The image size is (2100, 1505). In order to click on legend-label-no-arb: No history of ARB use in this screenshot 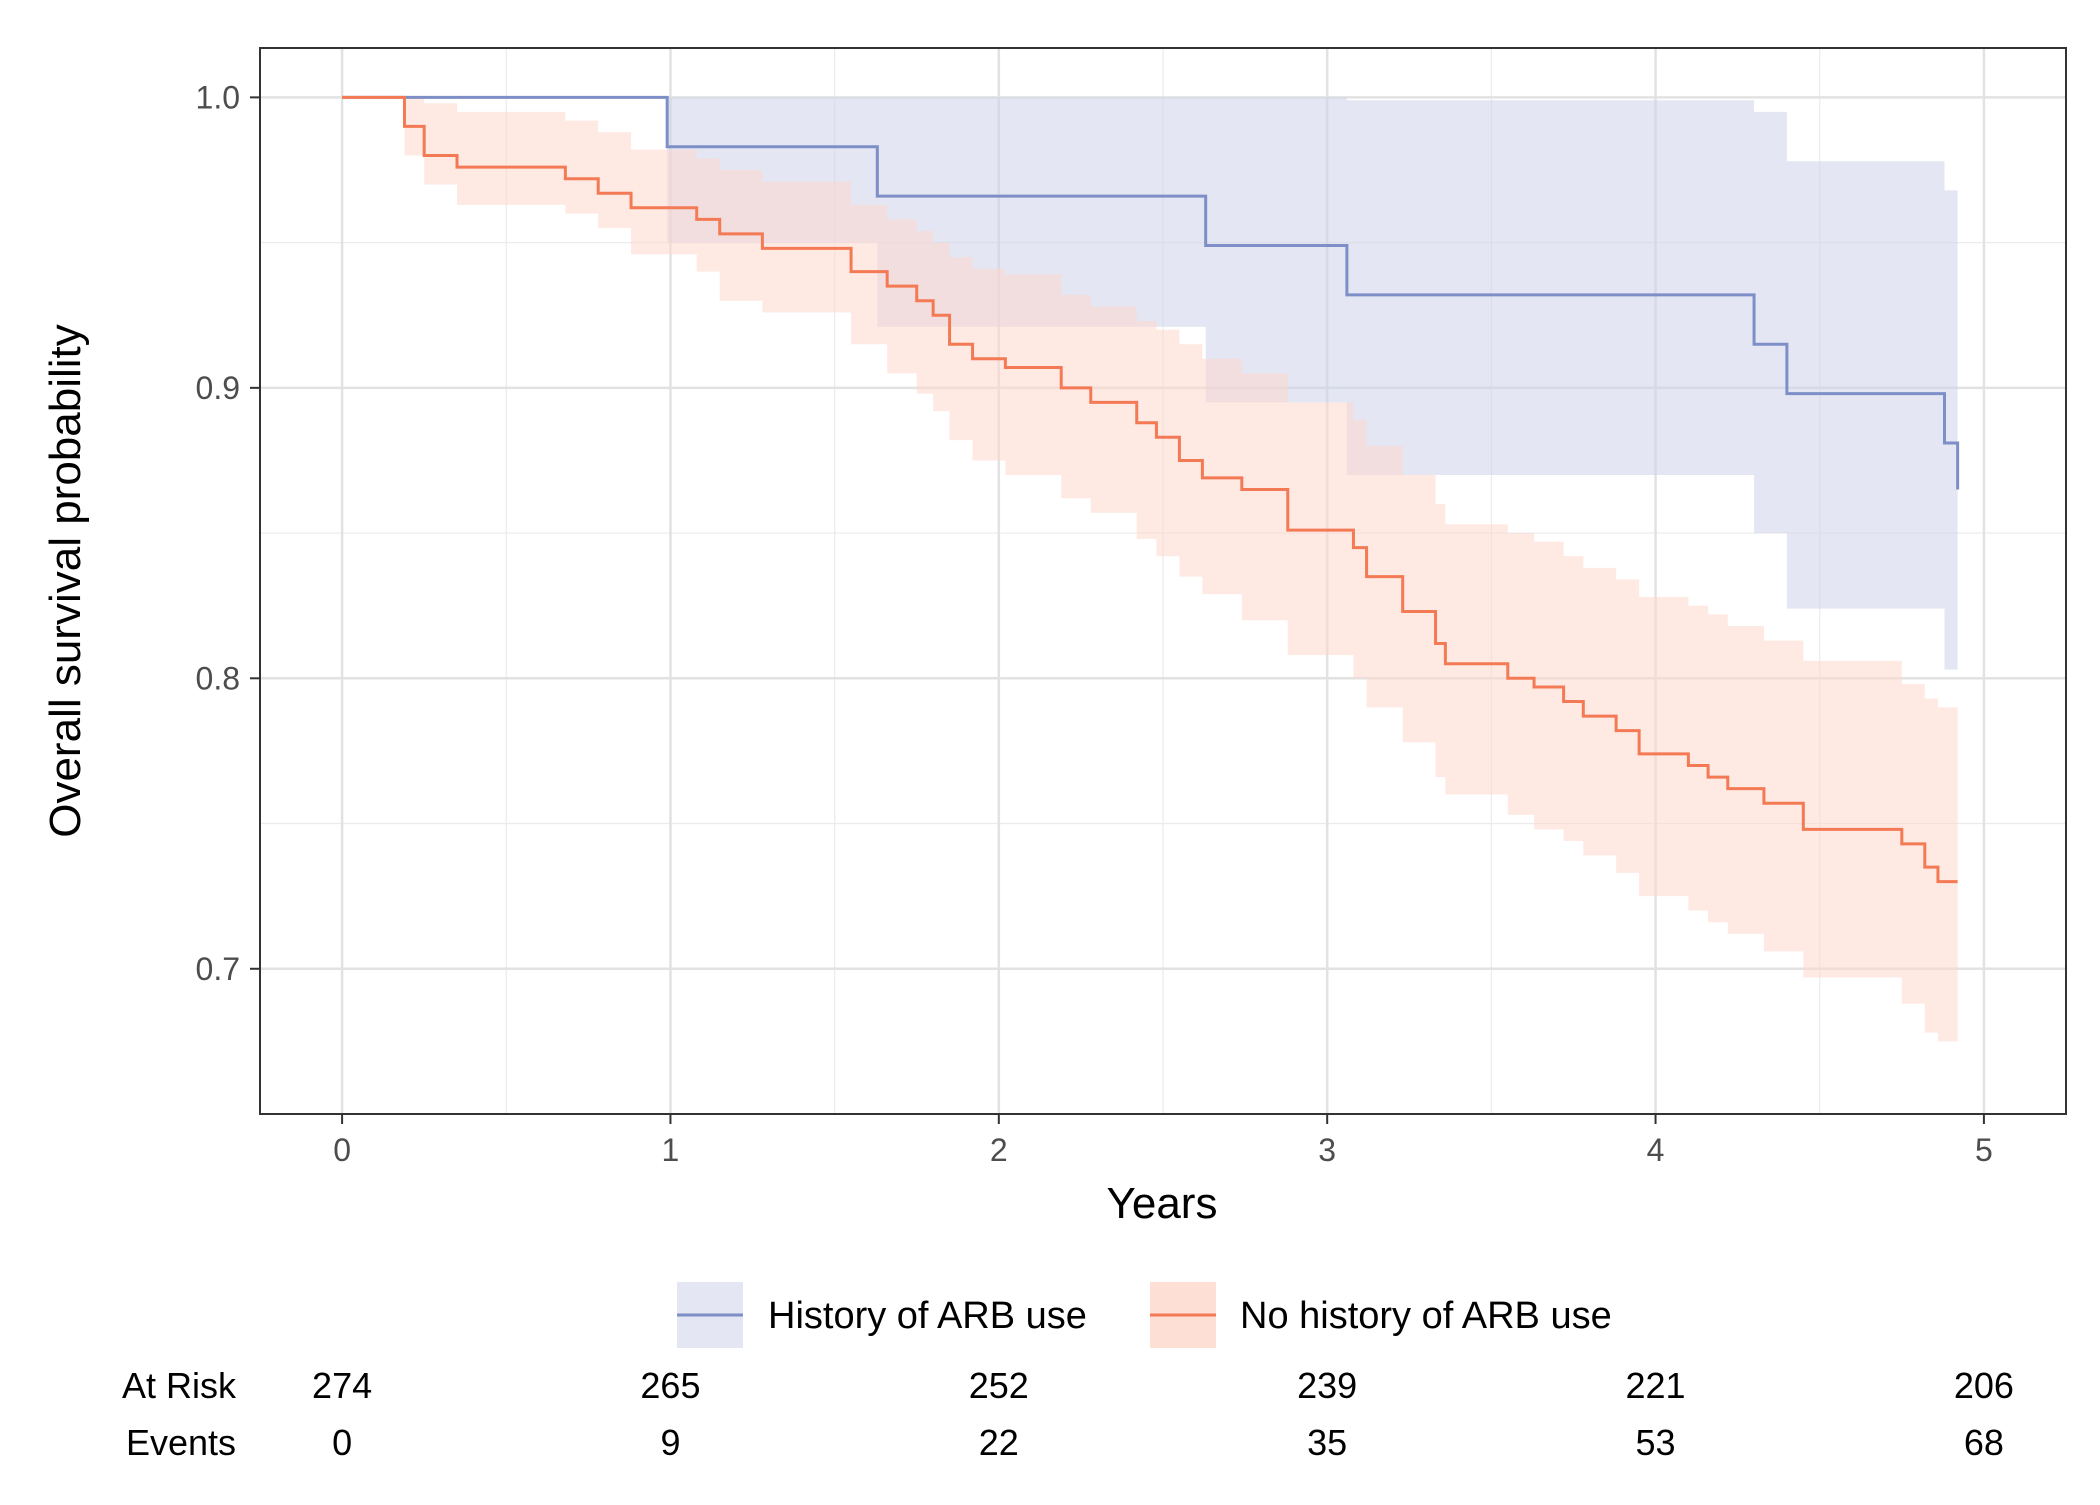, I will do `click(1426, 1316)`.